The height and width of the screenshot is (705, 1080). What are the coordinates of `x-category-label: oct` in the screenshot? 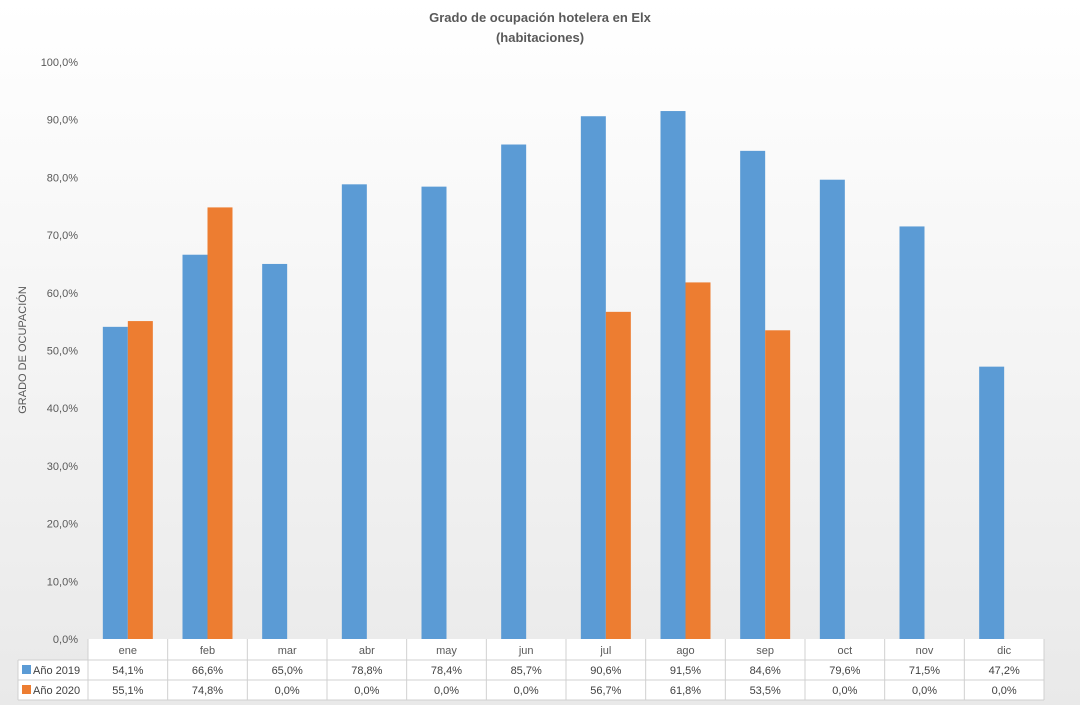 It's located at (844, 651).